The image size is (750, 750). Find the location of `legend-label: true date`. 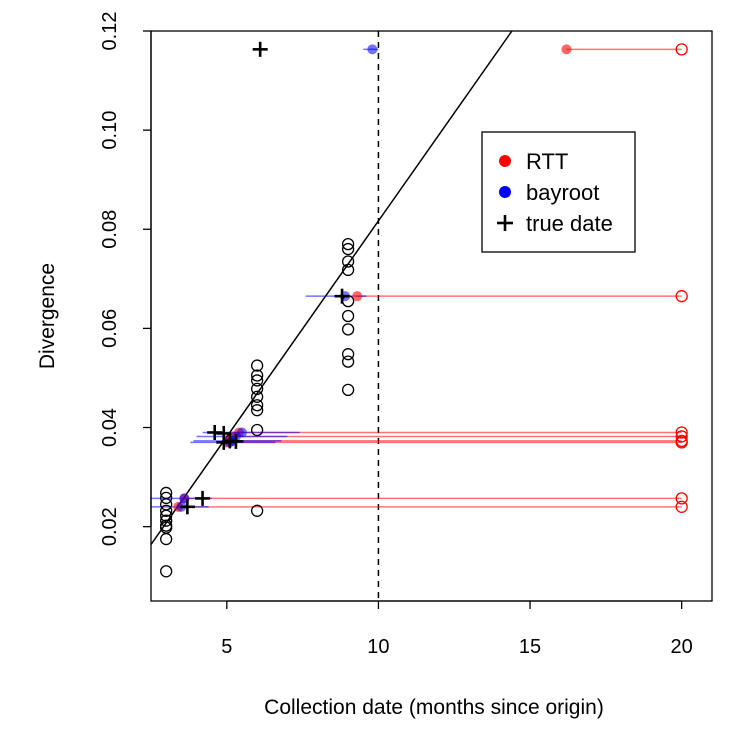

legend-label: true date is located at coordinates (569, 223).